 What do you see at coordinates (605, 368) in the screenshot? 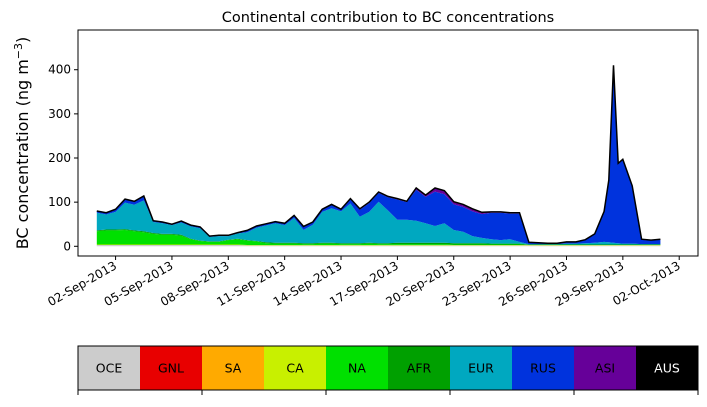
I see `legend-label-asi: ASI` at bounding box center [605, 368].